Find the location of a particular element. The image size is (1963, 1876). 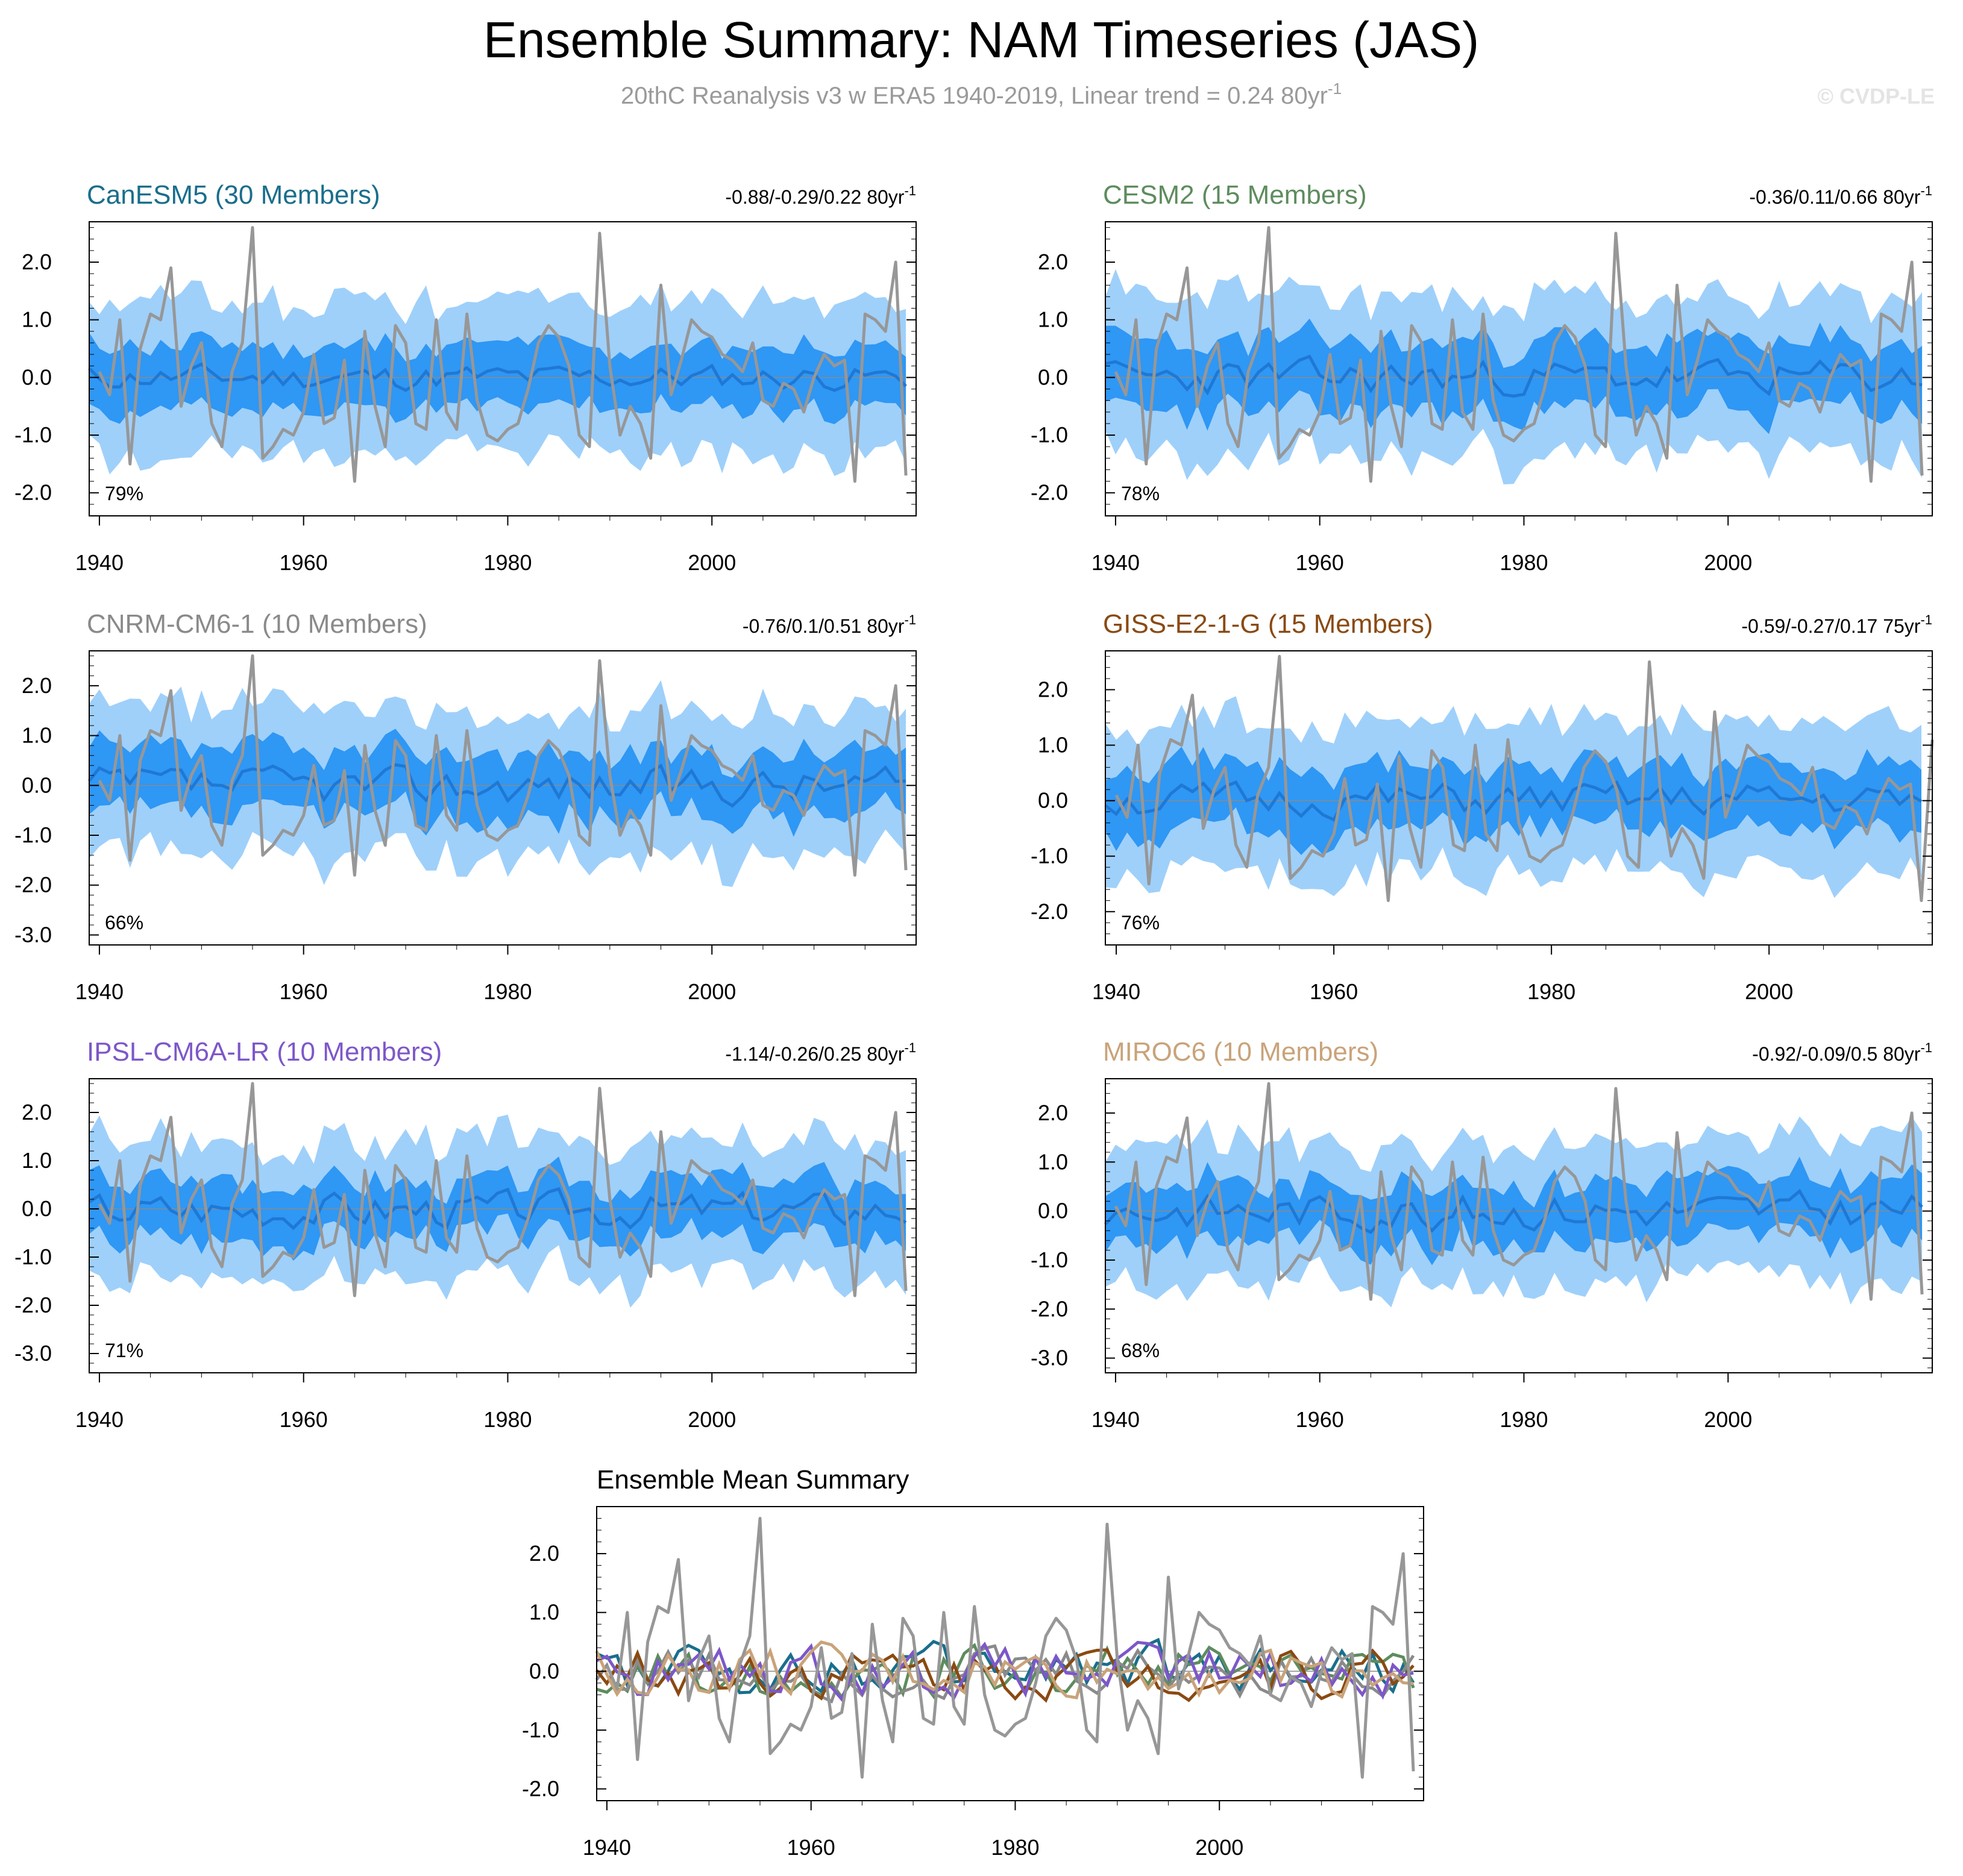

watermark: © CVDP-LE is located at coordinates (1876, 96).